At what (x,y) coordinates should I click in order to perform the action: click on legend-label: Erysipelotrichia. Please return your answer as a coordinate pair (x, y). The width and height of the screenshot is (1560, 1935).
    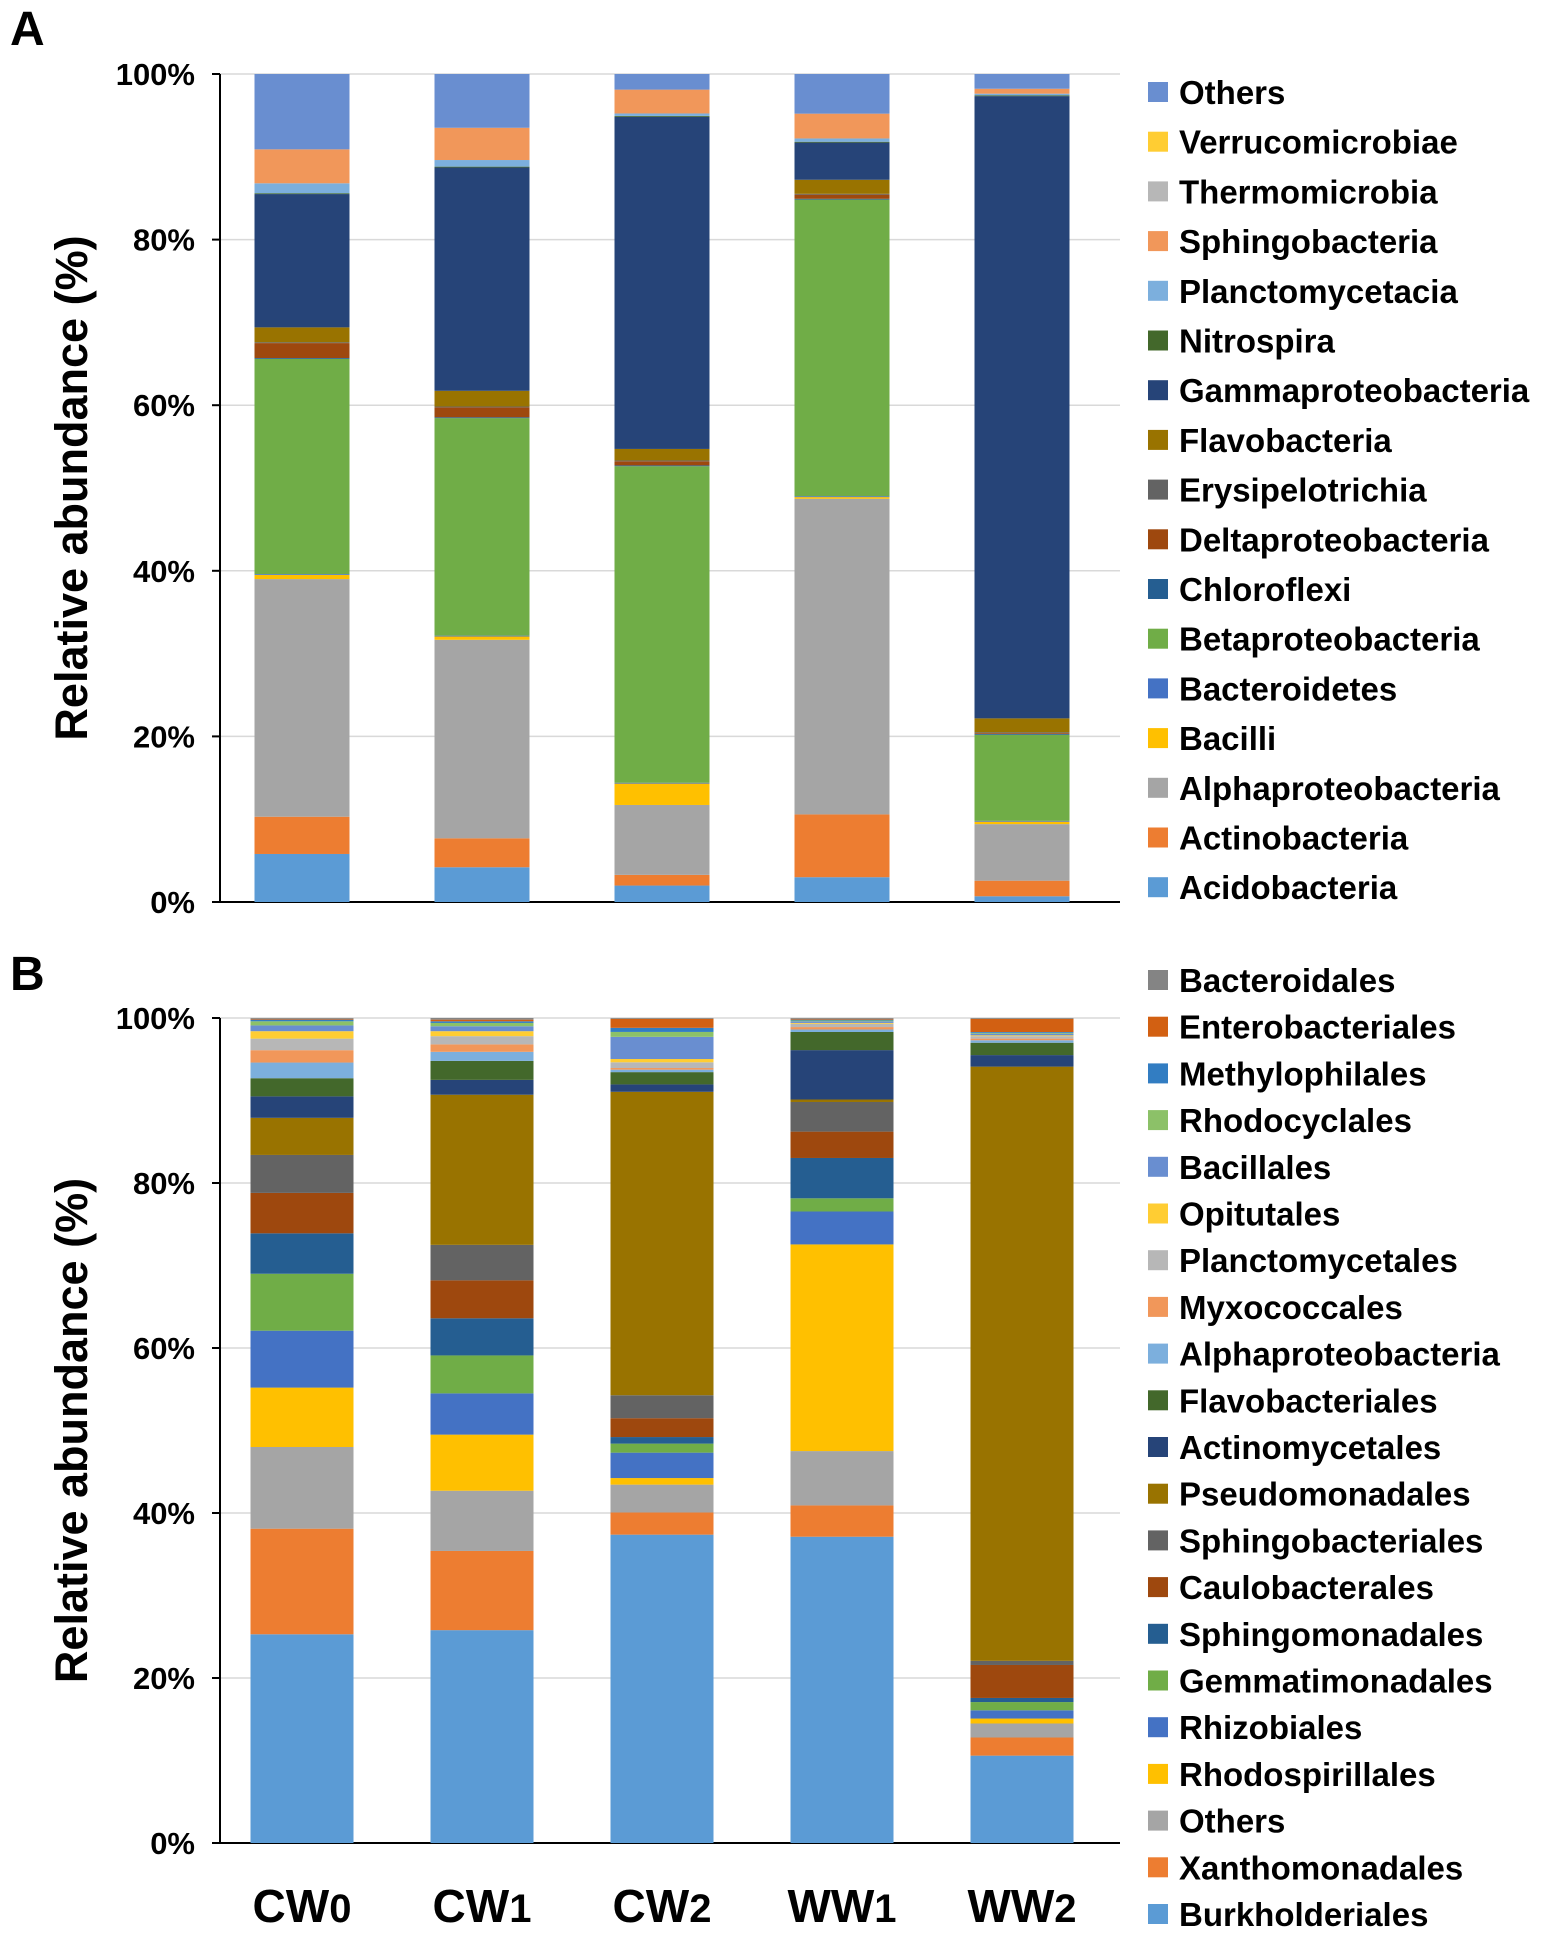
    Looking at the image, I should click on (1303, 490).